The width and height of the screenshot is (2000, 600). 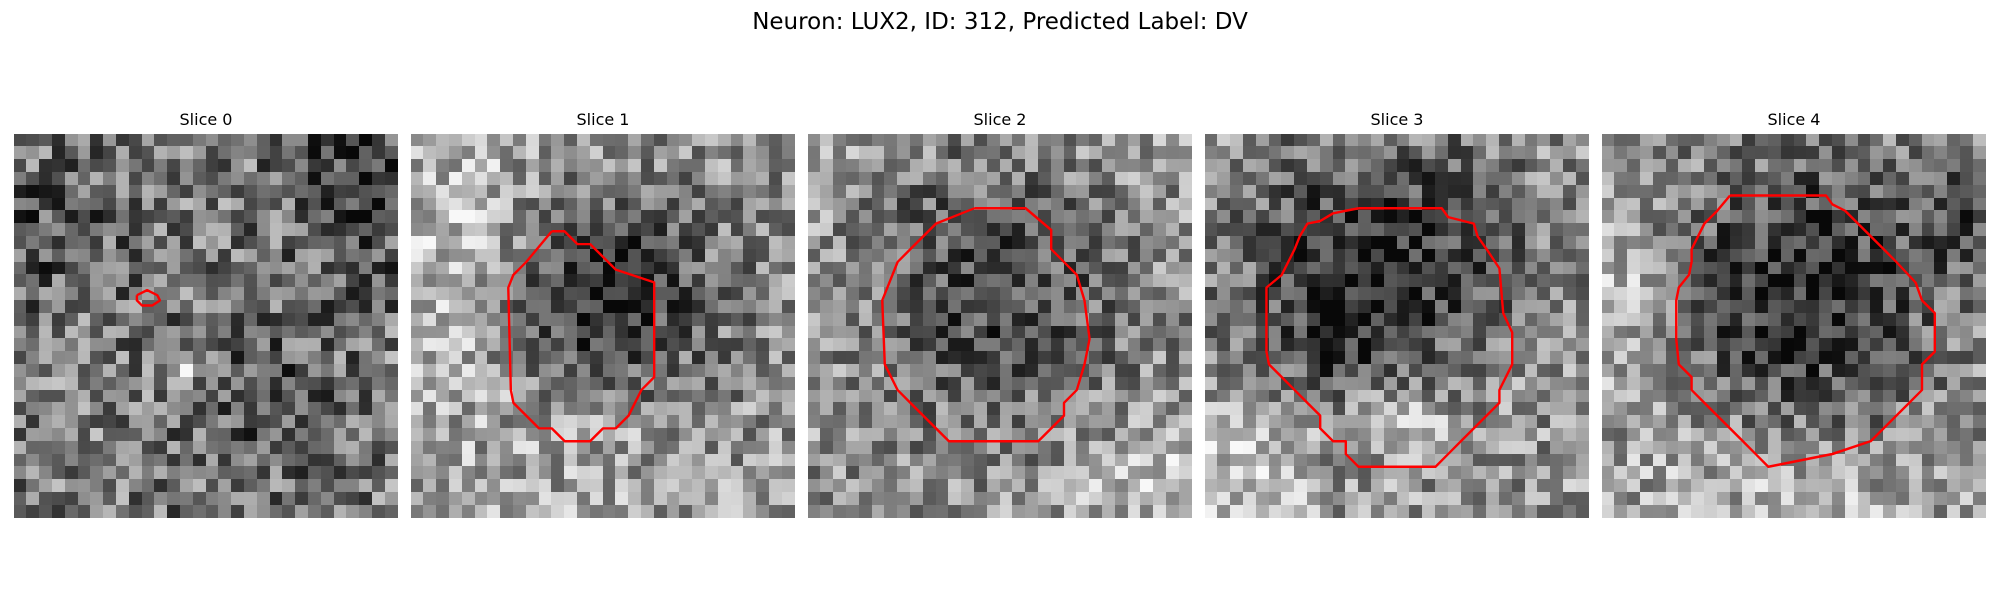 I want to click on slice-title: Slice 2, so click(x=1000, y=119).